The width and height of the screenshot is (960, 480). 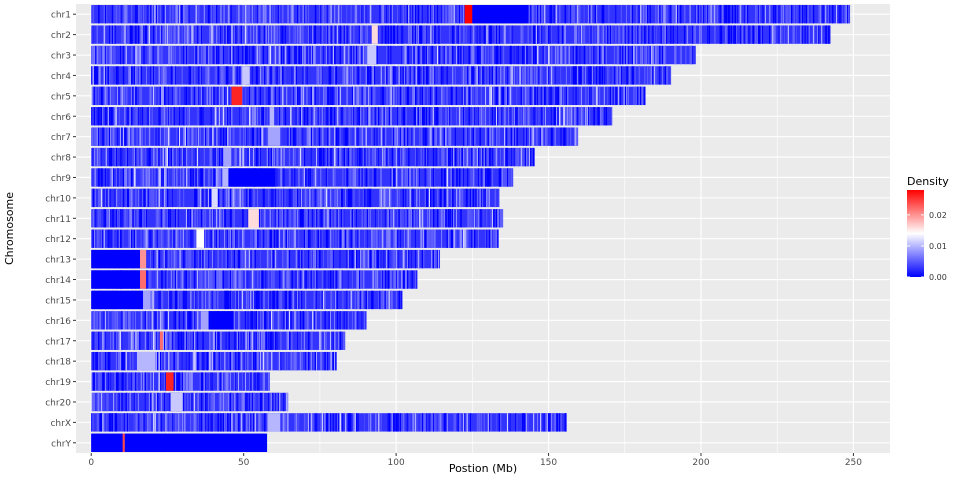 I want to click on y-tick-label: chr13, so click(x=58, y=261).